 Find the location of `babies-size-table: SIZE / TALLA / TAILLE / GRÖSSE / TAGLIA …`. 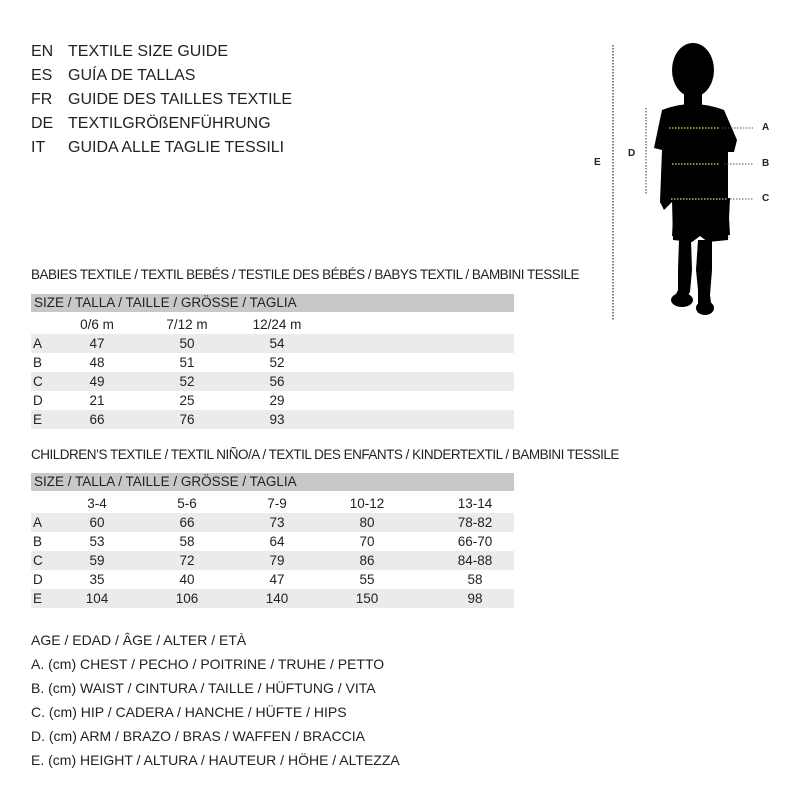

babies-size-table: SIZE / TALLA / TAILLE / GRÖSSE / TAGLIA … is located at coordinates (272, 361).